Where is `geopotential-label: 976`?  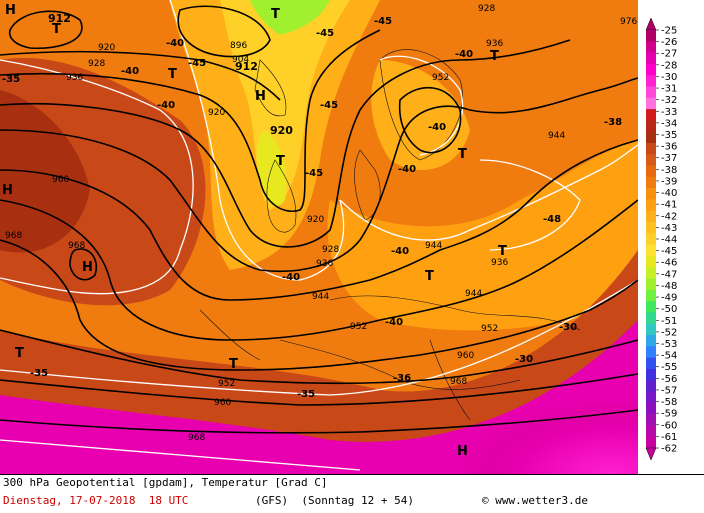 geopotential-label: 976 is located at coordinates (628, 22).